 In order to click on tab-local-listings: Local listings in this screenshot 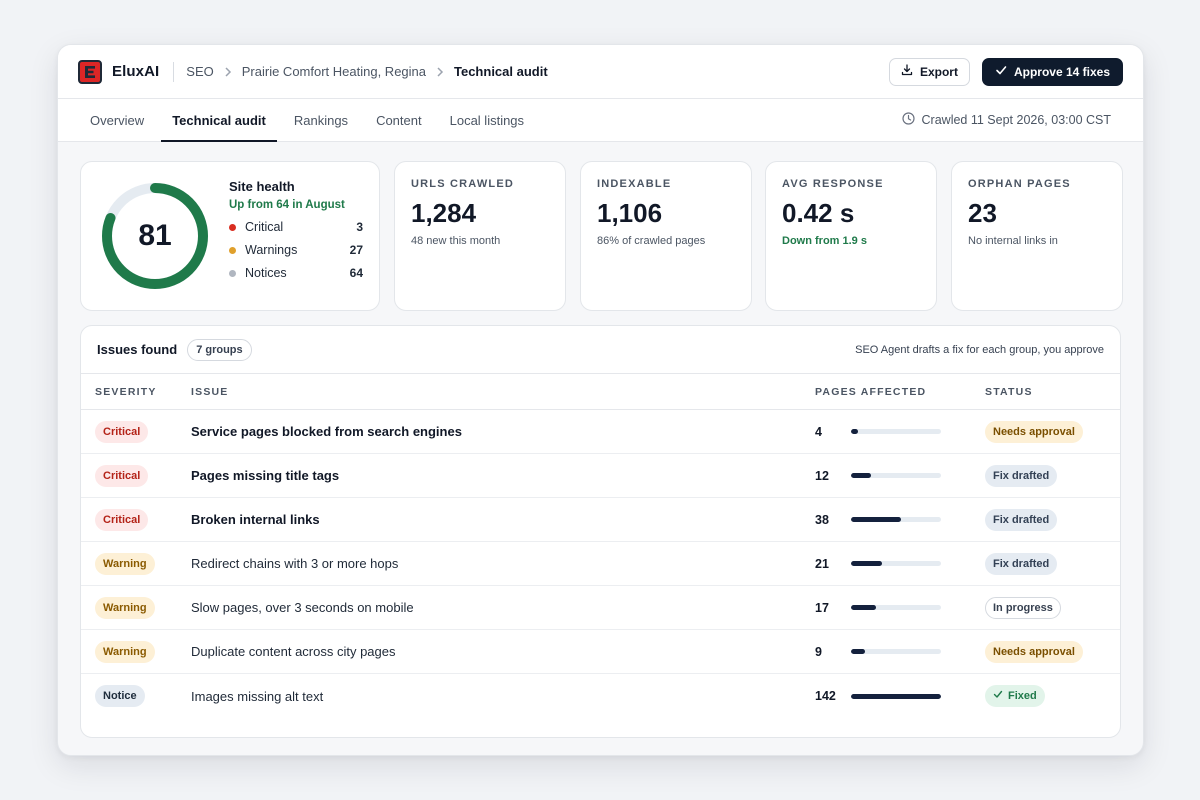, I will do `click(487, 120)`.